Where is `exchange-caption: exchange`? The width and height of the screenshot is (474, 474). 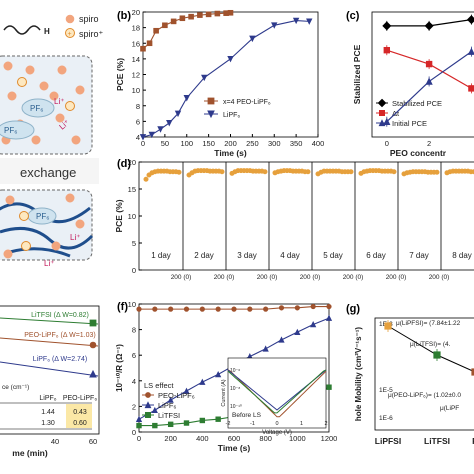
exchange-caption: exchange is located at coordinates (48, 172).